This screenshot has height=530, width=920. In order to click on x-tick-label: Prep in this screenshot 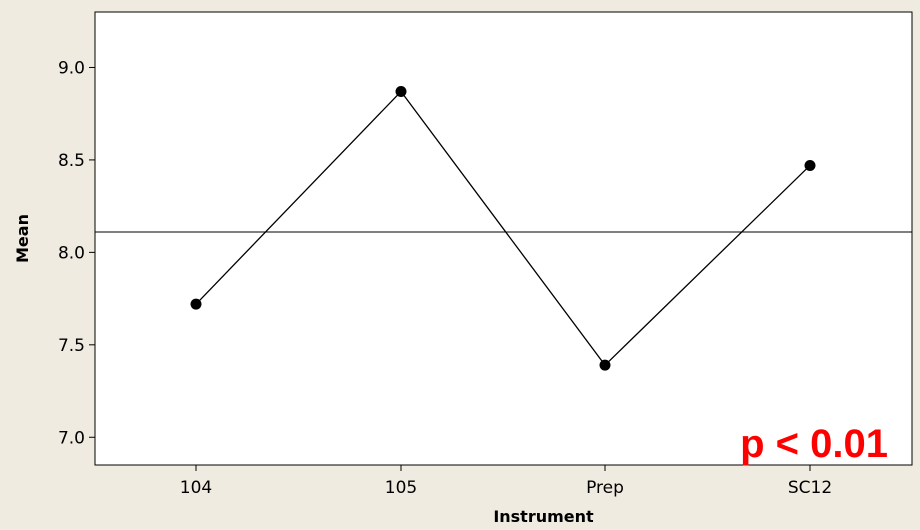, I will do `click(605, 488)`.